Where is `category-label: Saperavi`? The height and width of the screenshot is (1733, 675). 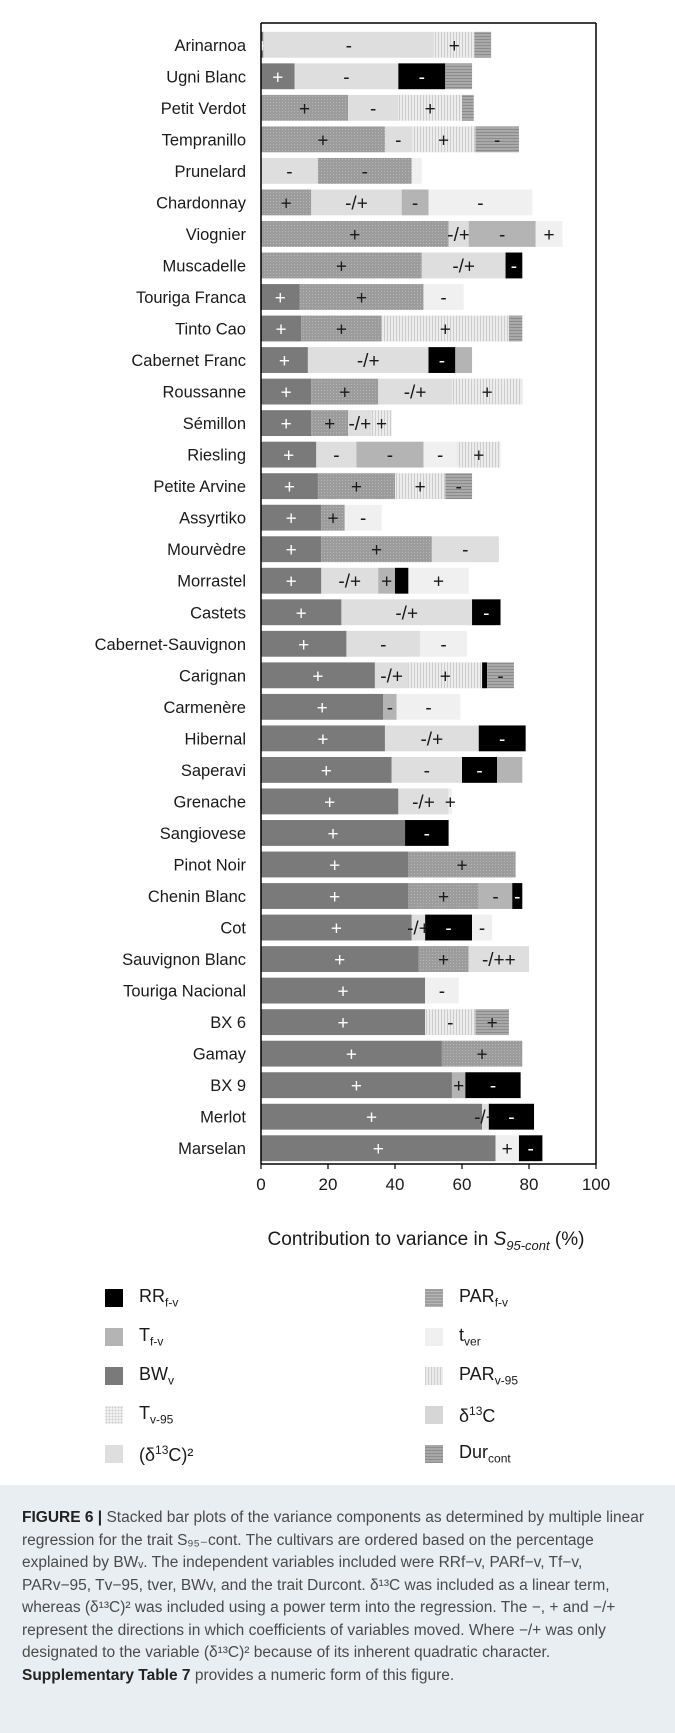
category-label: Saperavi is located at coordinates (213, 771).